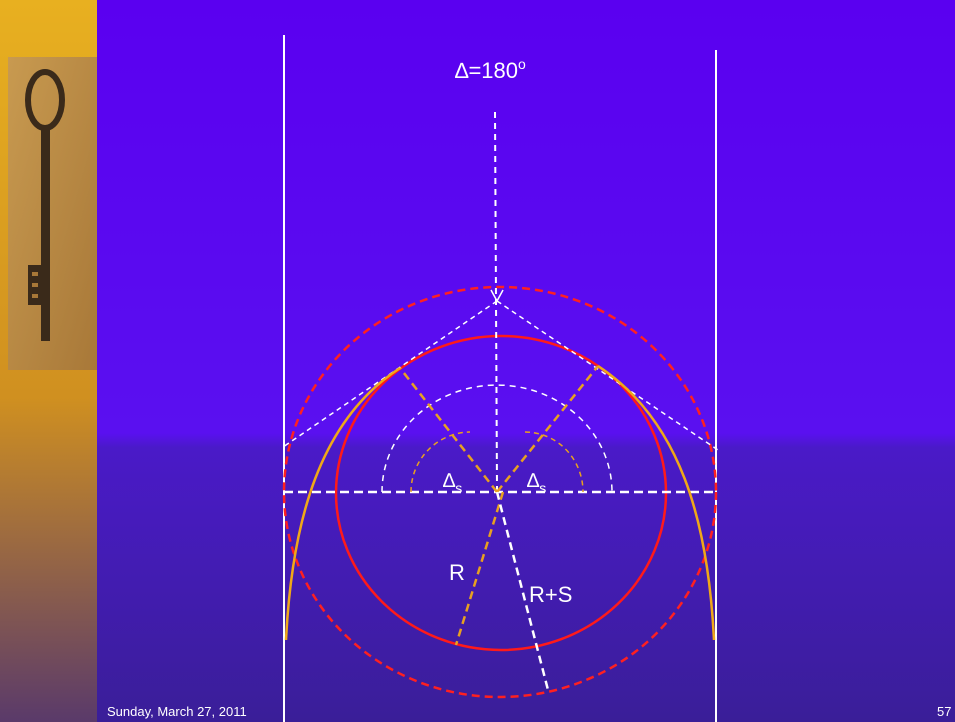 The image size is (955, 722). Describe the element at coordinates (457, 572) in the screenshot. I see `radius-label: R` at that location.